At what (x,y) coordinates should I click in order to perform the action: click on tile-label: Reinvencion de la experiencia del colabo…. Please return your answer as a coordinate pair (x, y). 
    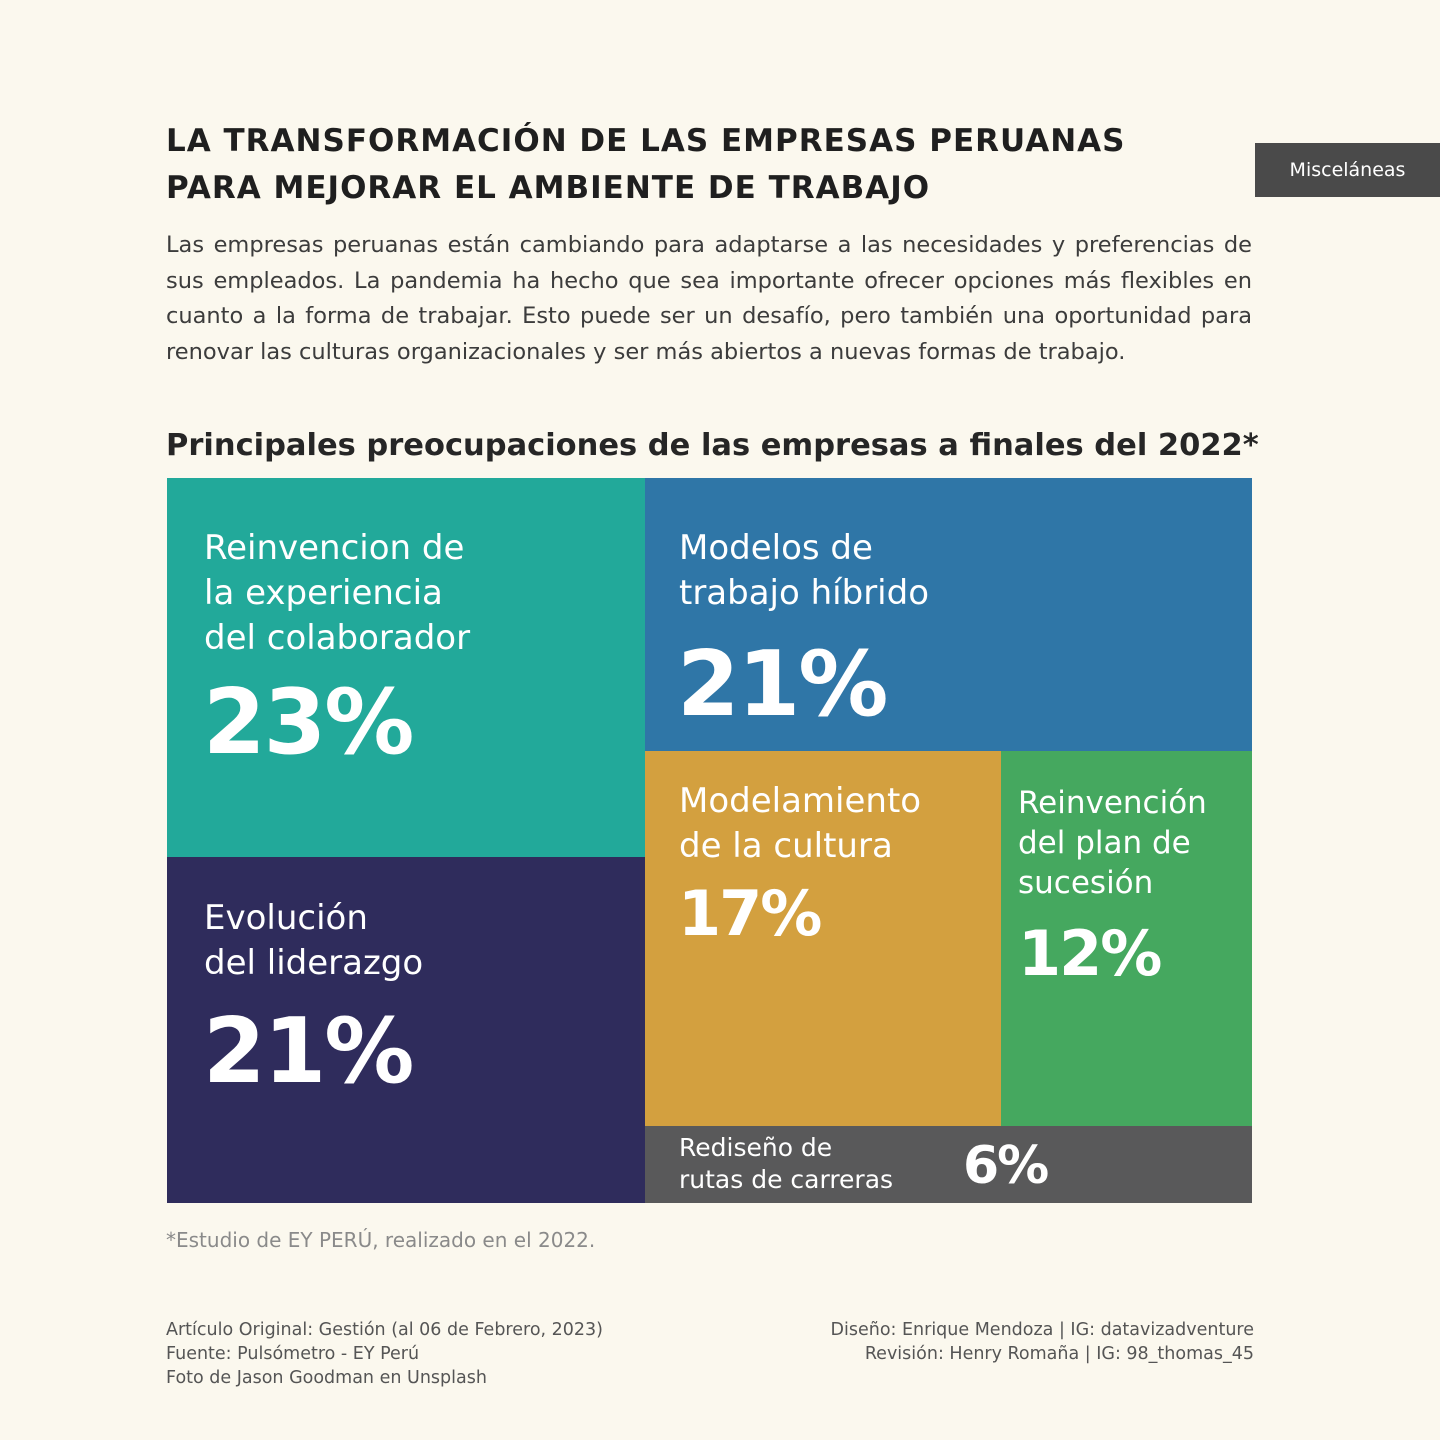
    Looking at the image, I should click on (337, 593).